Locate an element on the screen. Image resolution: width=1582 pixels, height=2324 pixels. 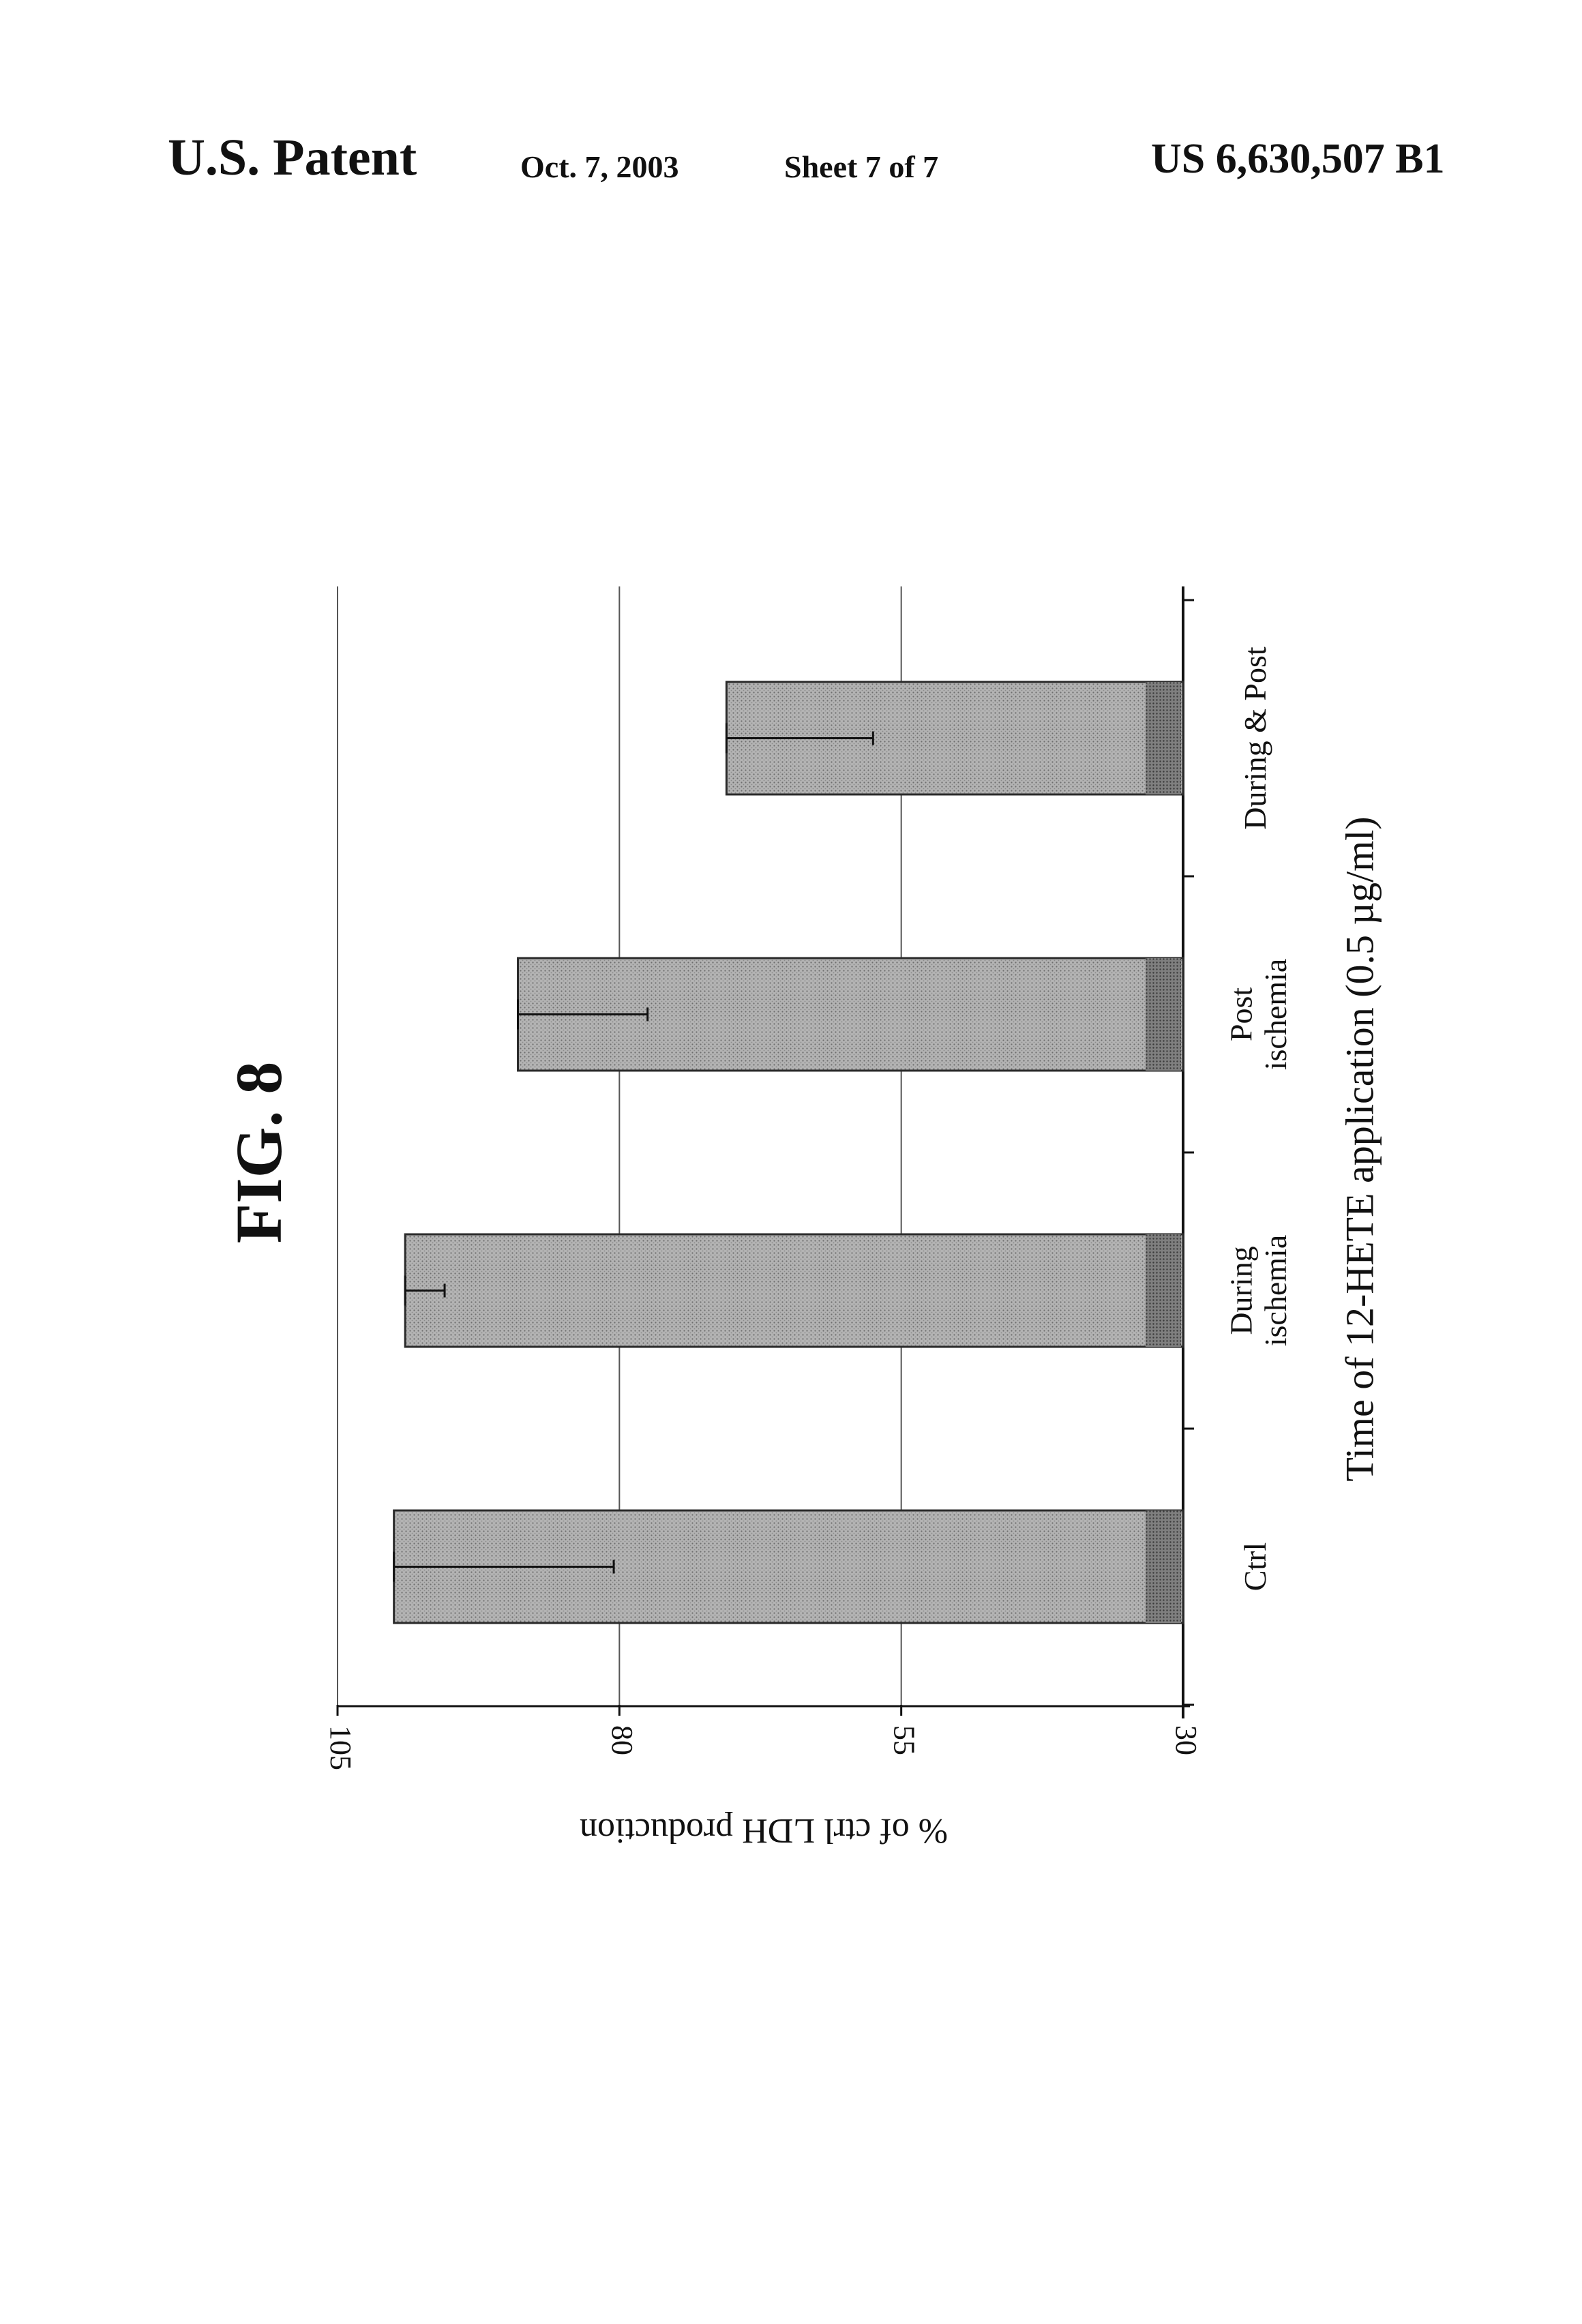
category-label-0: Ctrl is located at coordinates (1255, 1567).